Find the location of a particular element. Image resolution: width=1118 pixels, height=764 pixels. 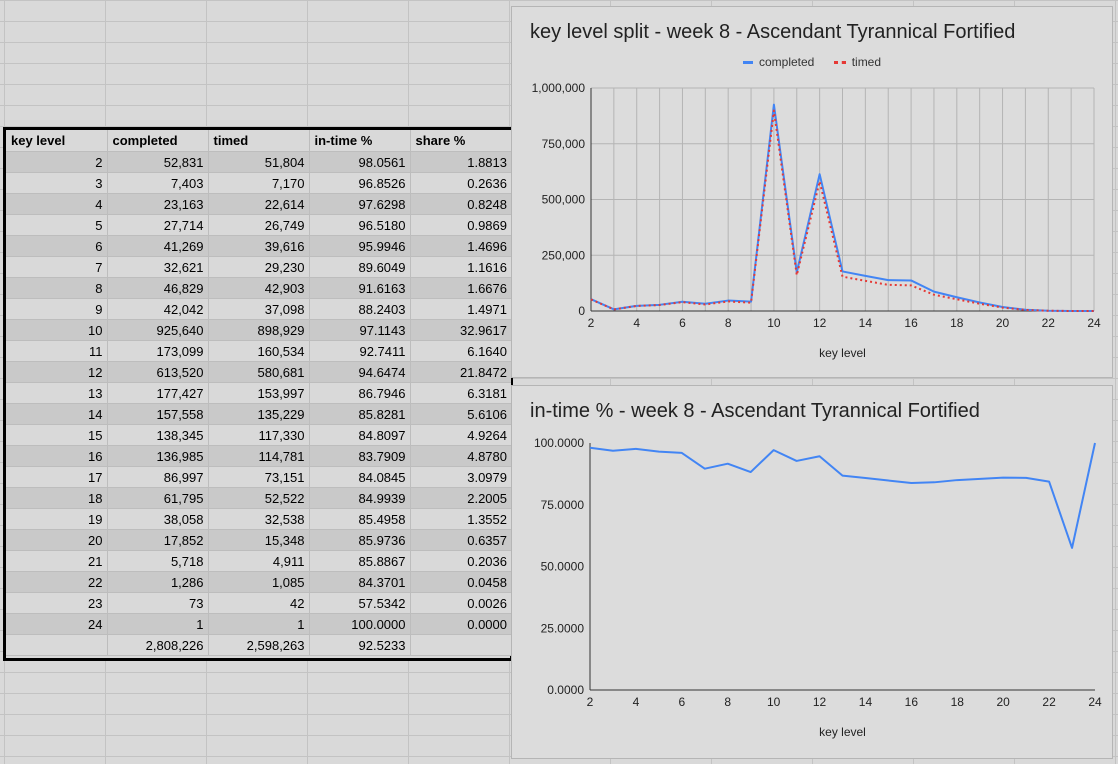

table-cell: 26,749 is located at coordinates (259, 225).